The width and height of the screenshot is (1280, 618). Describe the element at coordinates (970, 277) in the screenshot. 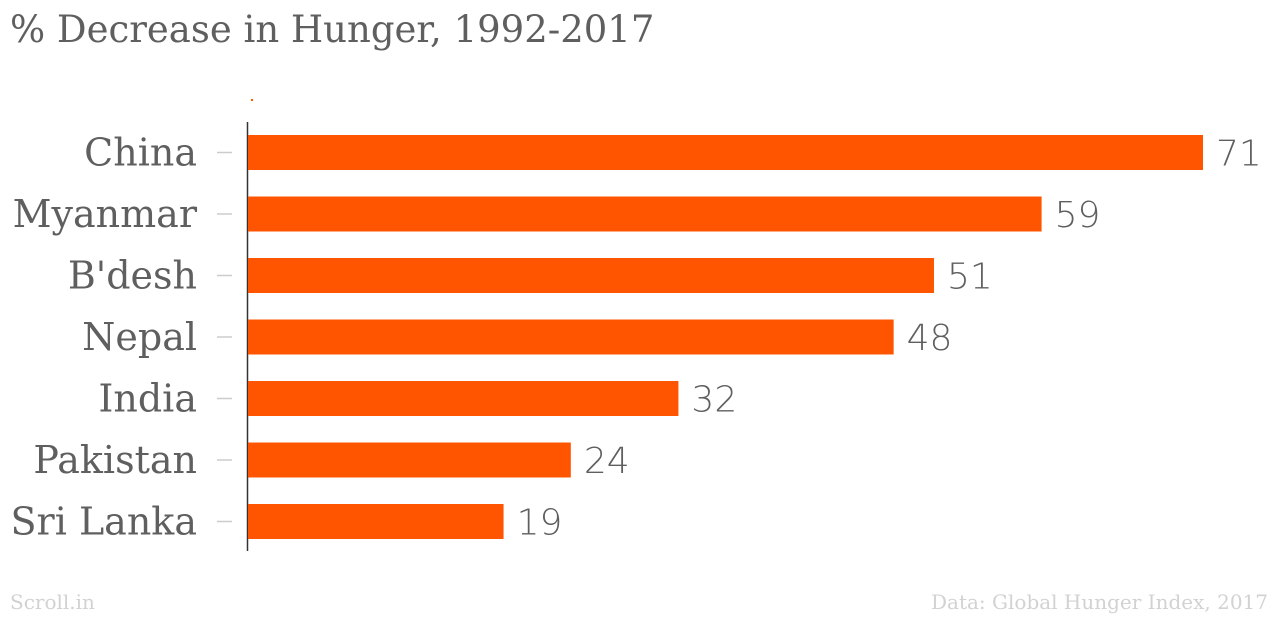

I see `value-label-b-desh: 51` at that location.